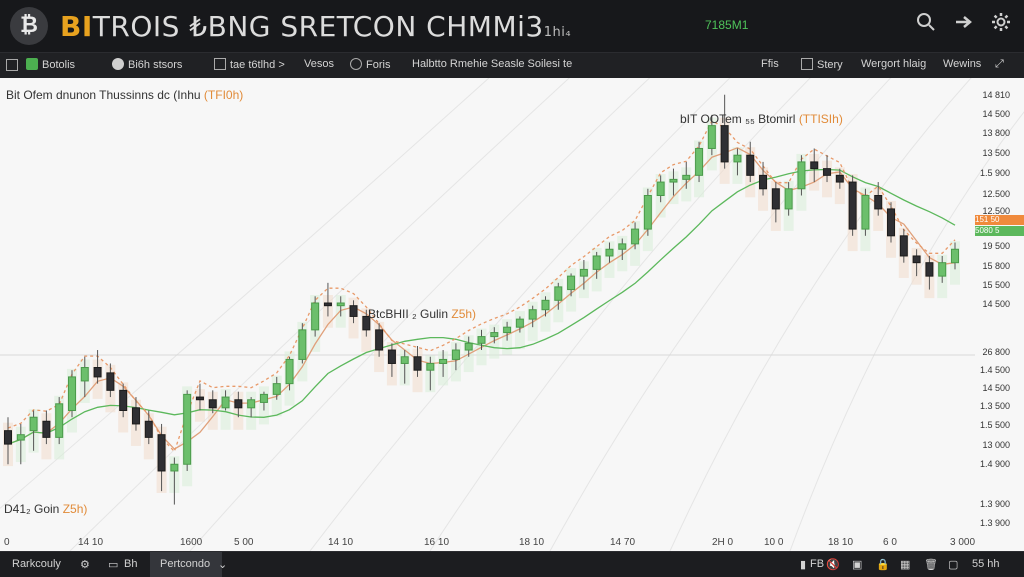 Image resolution: width=1024 pixels, height=577 pixels. I want to click on coin-icon, so click(32, 64).